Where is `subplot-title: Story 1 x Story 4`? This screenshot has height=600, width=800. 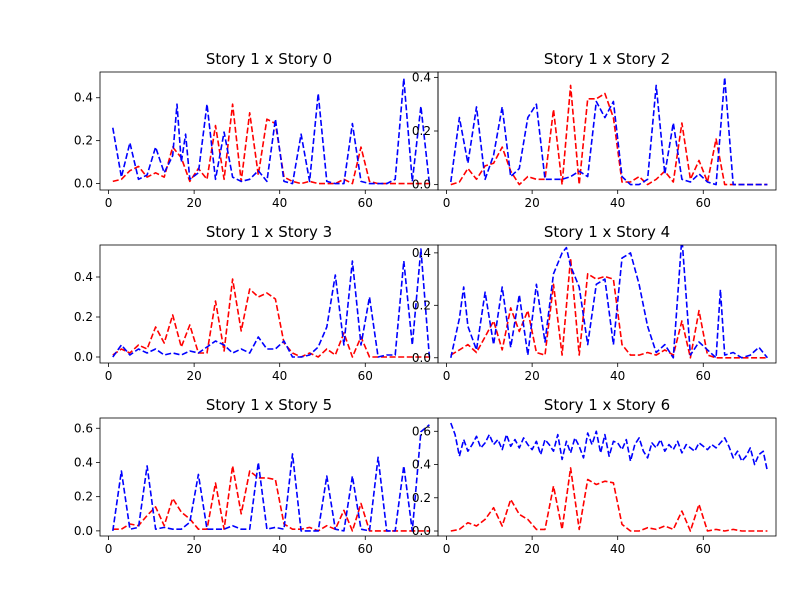 subplot-title: Story 1 x Story 4 is located at coordinates (607, 232).